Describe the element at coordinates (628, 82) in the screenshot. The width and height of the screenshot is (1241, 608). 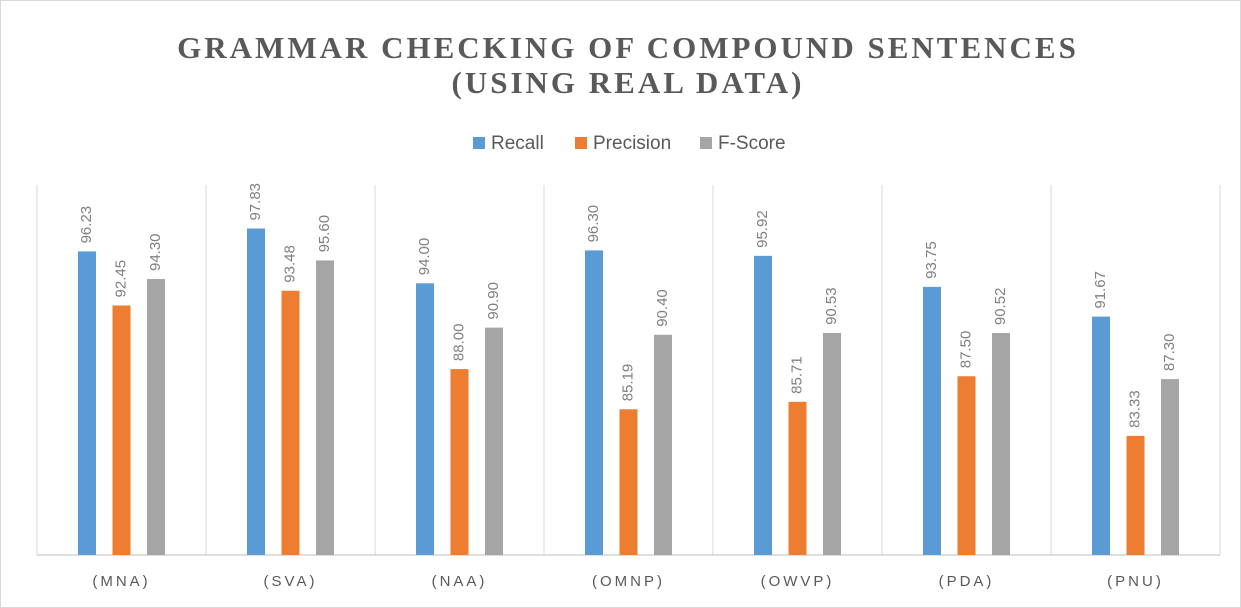
I see `chart-title: (USING REAL DATA)` at that location.